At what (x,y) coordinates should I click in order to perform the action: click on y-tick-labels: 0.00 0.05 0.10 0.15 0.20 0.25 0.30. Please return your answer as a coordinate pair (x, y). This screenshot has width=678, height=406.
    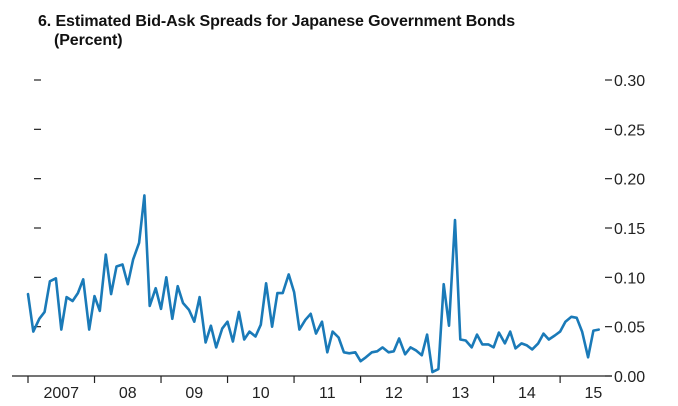
    Looking at the image, I should click on (629, 229).